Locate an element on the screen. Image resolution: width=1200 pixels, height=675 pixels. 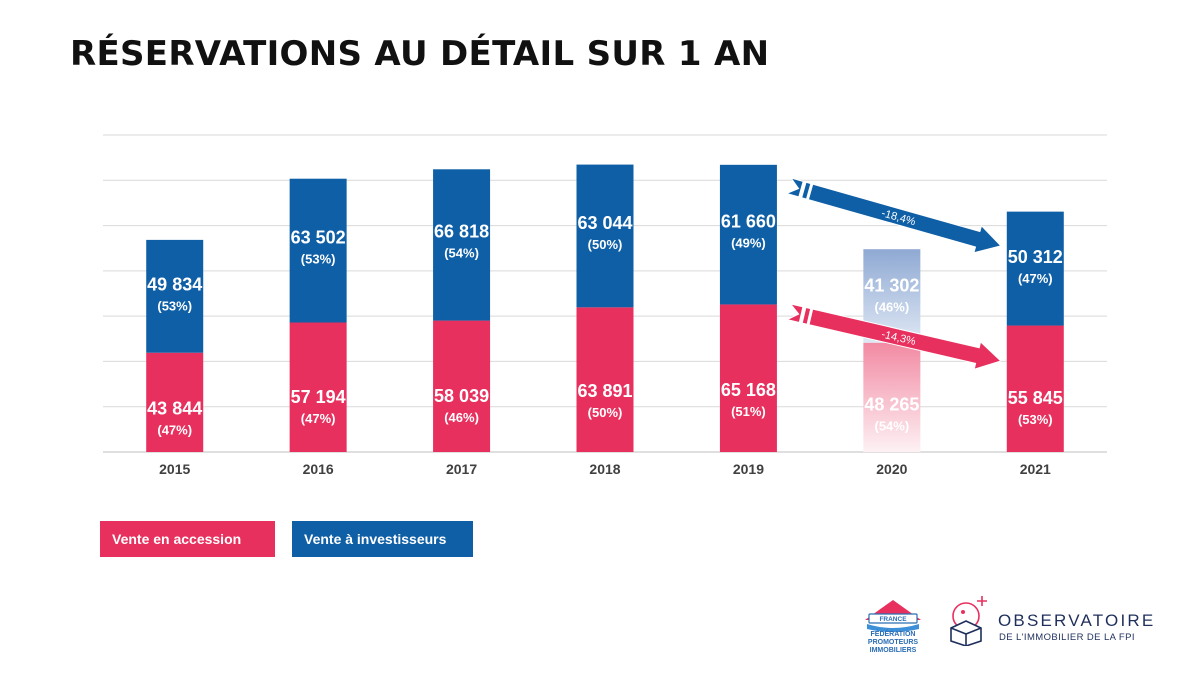
share-label-investors-2016: (53%) is located at coordinates (318, 258).